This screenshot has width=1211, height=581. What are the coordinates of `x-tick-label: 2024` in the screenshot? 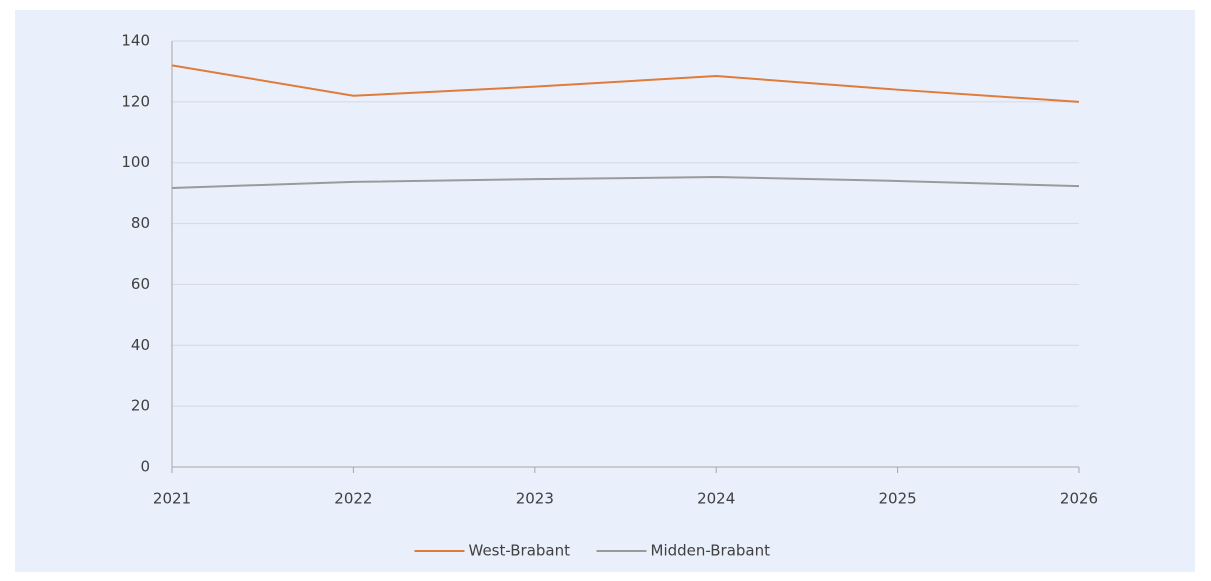 It's located at (716, 499).